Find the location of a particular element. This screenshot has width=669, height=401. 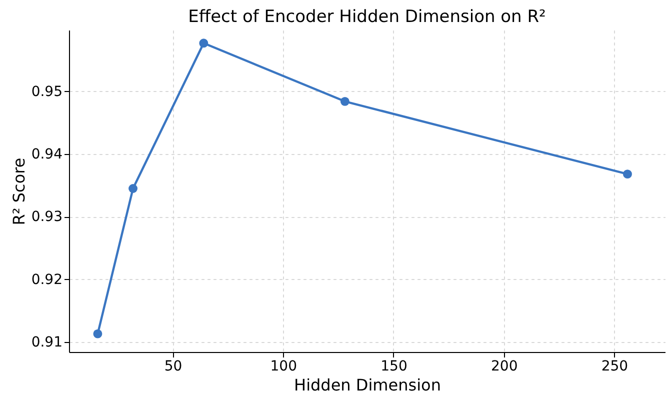

y-tick-label: 0.93 is located at coordinates (46, 217).